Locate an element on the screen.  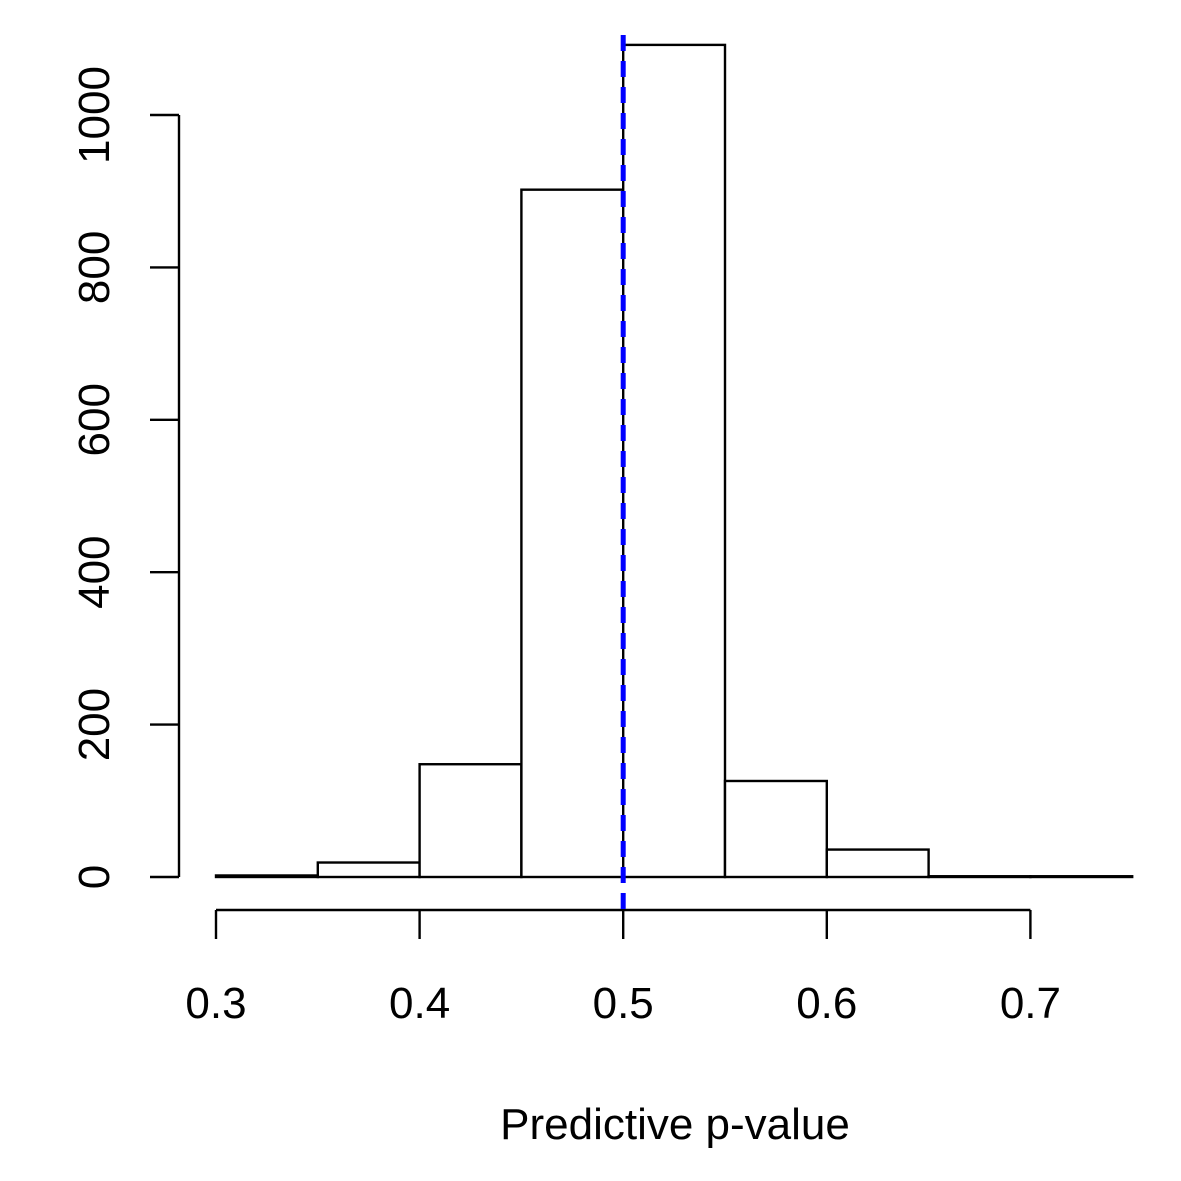
y-tick-label: 1000 is located at coordinates (94, 115).